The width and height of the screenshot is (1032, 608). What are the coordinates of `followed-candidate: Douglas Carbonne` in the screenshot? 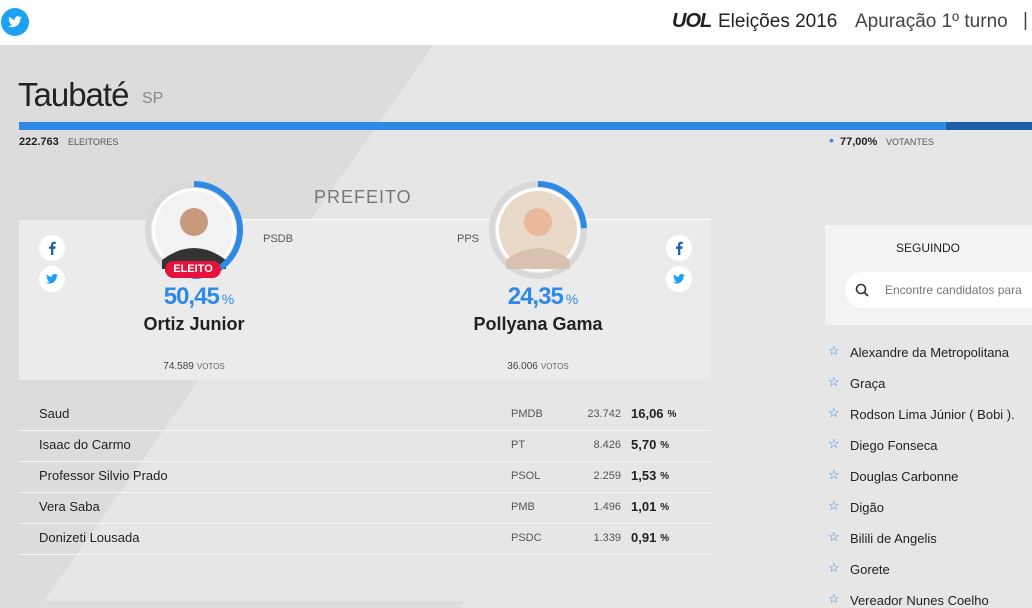 It's located at (904, 476).